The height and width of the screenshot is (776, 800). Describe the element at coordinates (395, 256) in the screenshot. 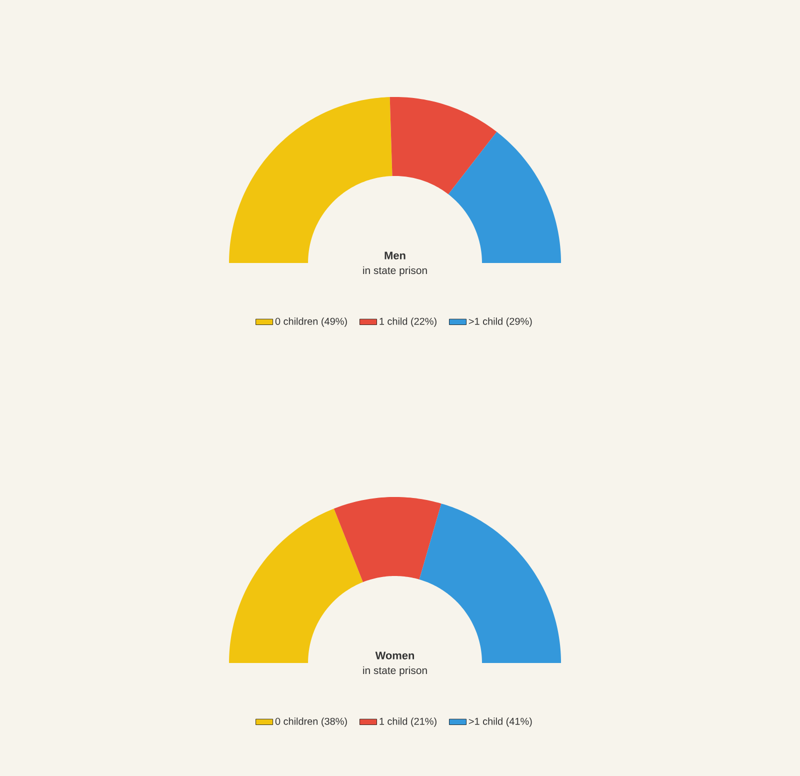

I see `text: Men` at that location.